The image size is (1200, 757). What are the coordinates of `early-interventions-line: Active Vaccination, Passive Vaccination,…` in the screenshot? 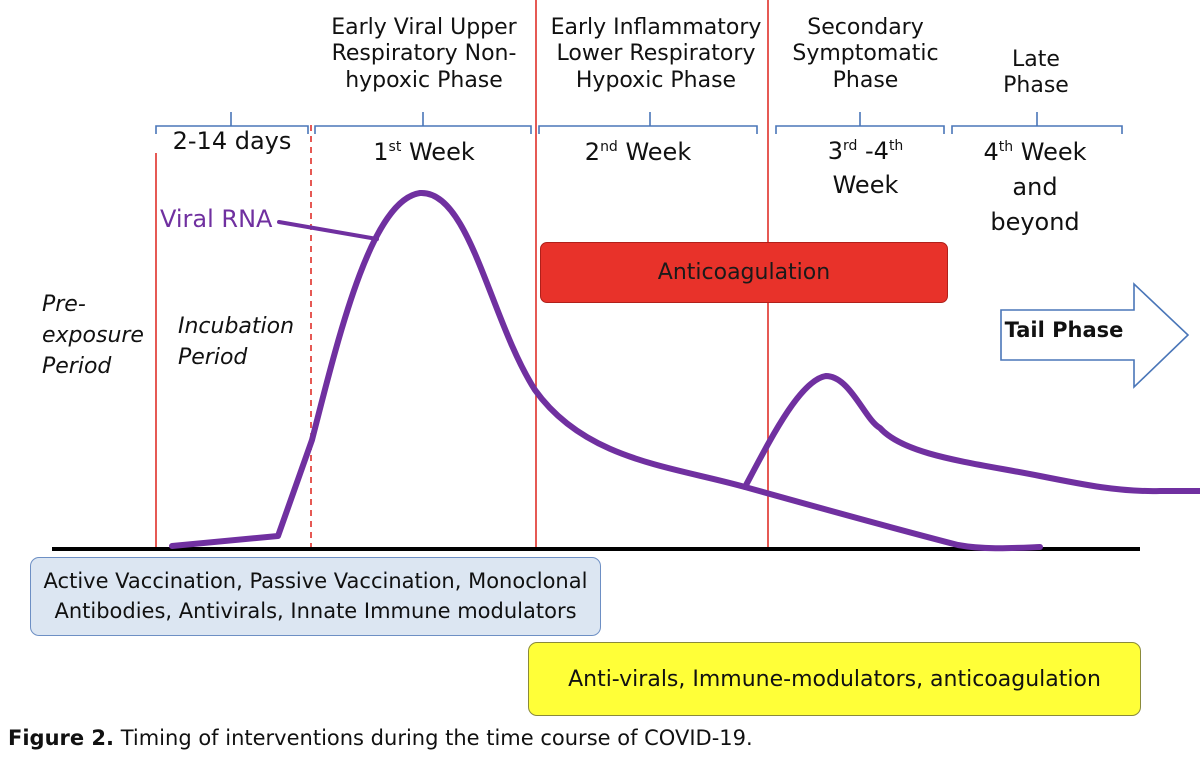 It's located at (315, 581).